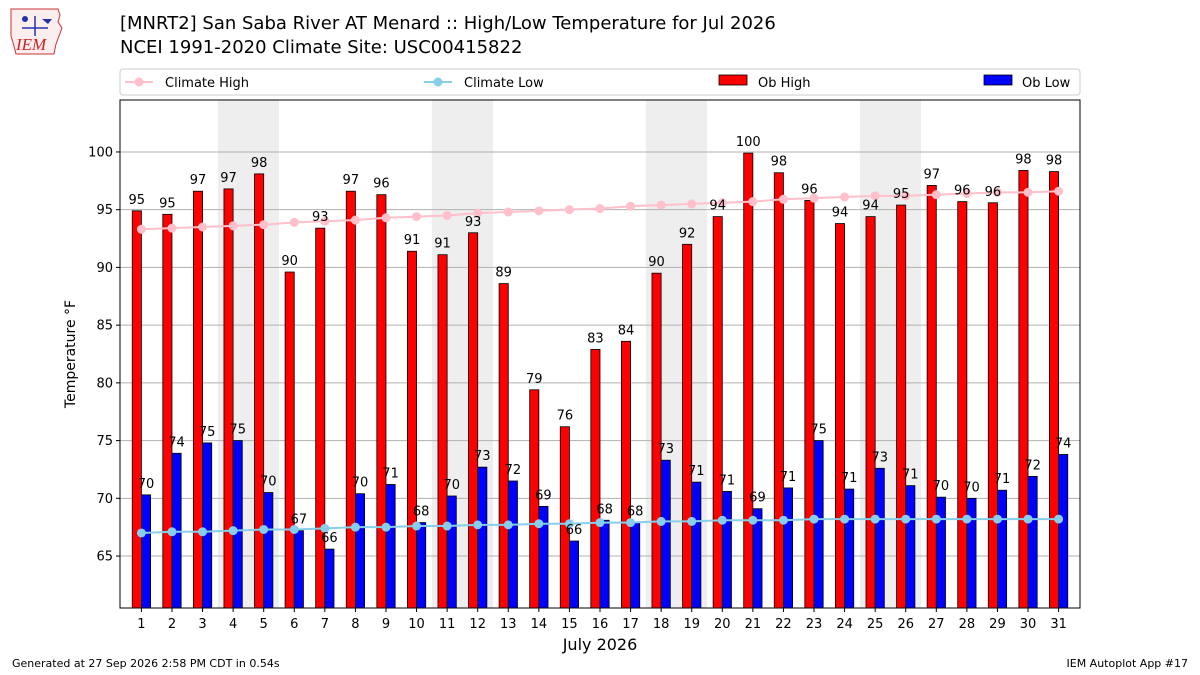 The height and width of the screenshot is (675, 1200). Describe the element at coordinates (757, 498) in the screenshot. I see `ob-low-label: 69` at that location.